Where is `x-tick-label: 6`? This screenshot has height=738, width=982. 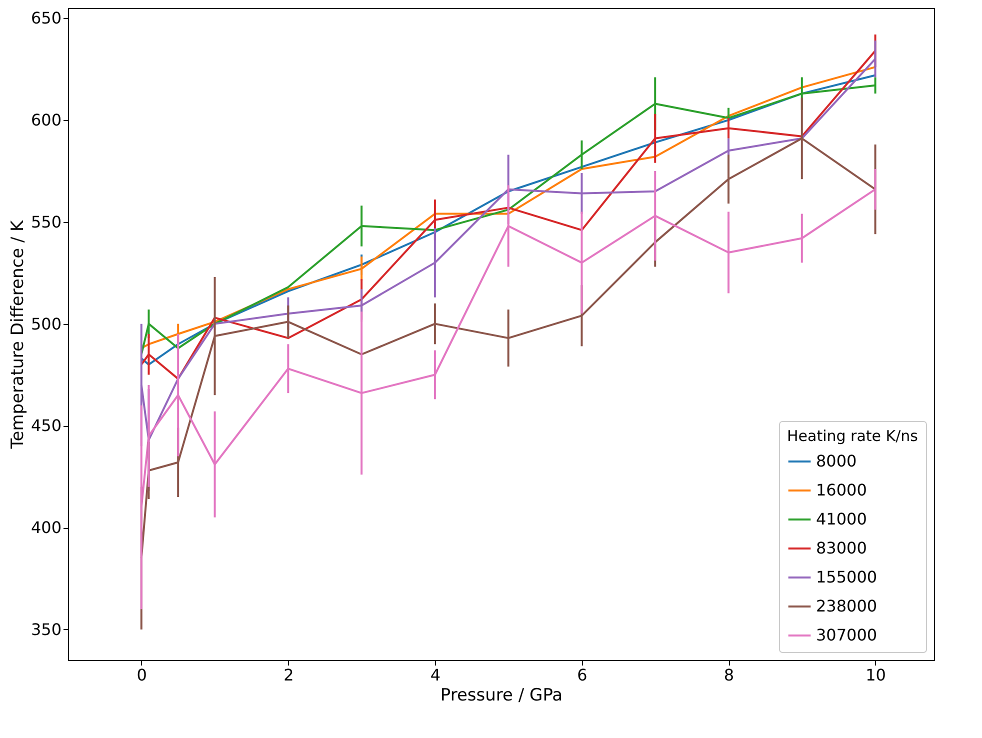
x-tick-label: 6 is located at coordinates (582, 675).